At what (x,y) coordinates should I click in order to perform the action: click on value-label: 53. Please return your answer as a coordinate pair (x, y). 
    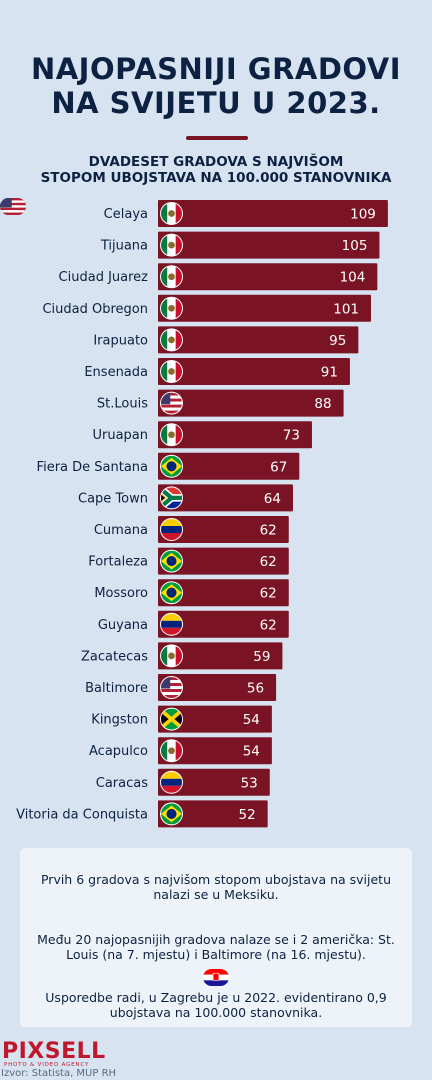
    Looking at the image, I should click on (249, 783).